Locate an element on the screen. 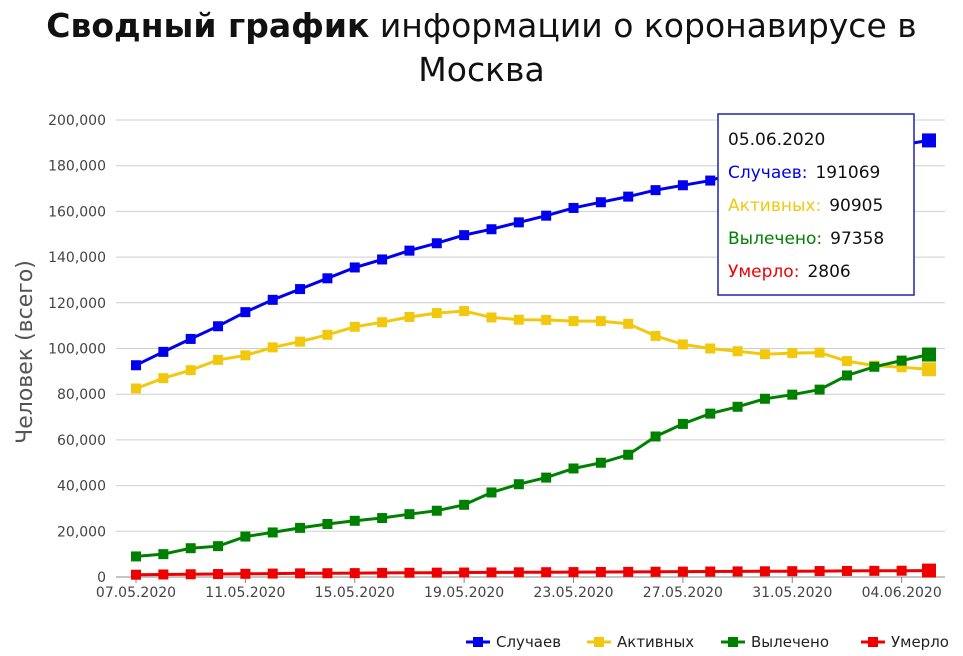 The height and width of the screenshot is (656, 963). x-tick-label: 04.06.2020 is located at coordinates (902, 593).